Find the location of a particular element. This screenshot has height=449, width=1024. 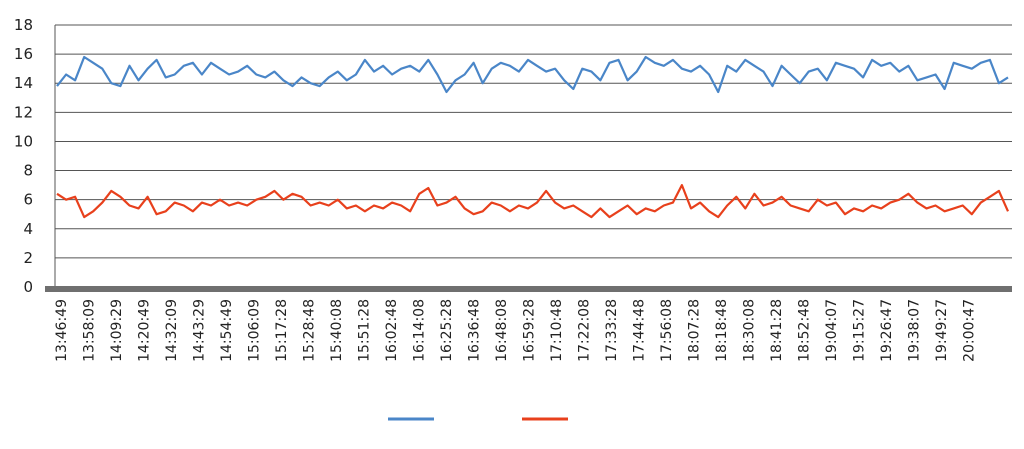

x-tick-label: 18:41:28 is located at coordinates (777, 330).